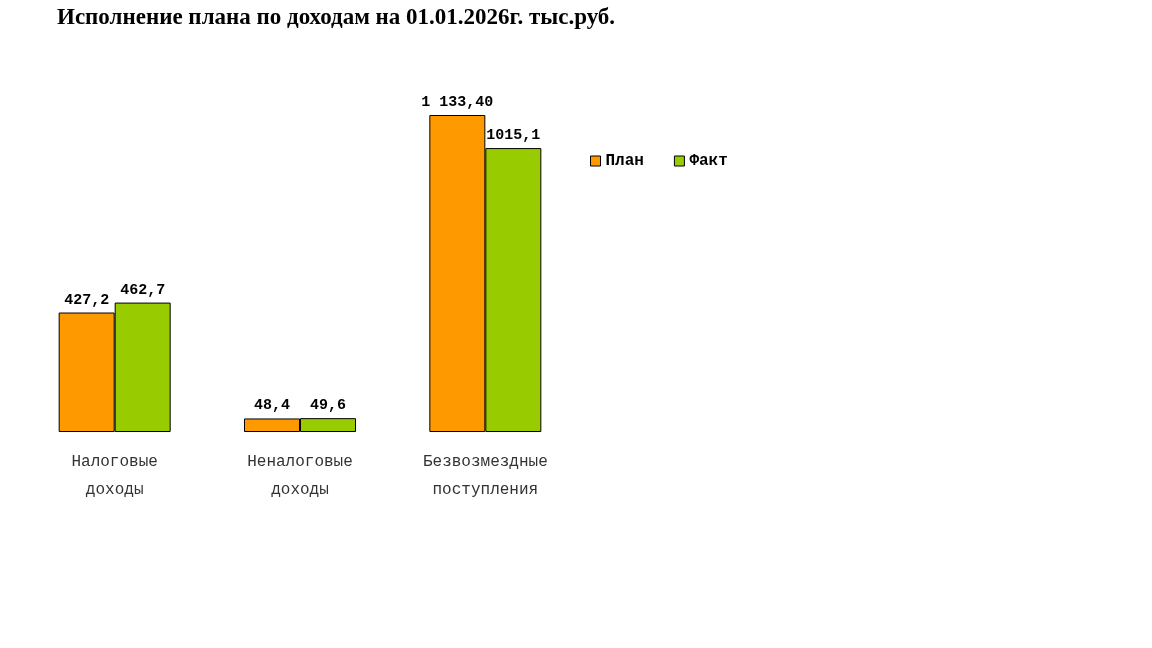 The image size is (1152, 648). I want to click on data-label: 462,7, so click(143, 290).